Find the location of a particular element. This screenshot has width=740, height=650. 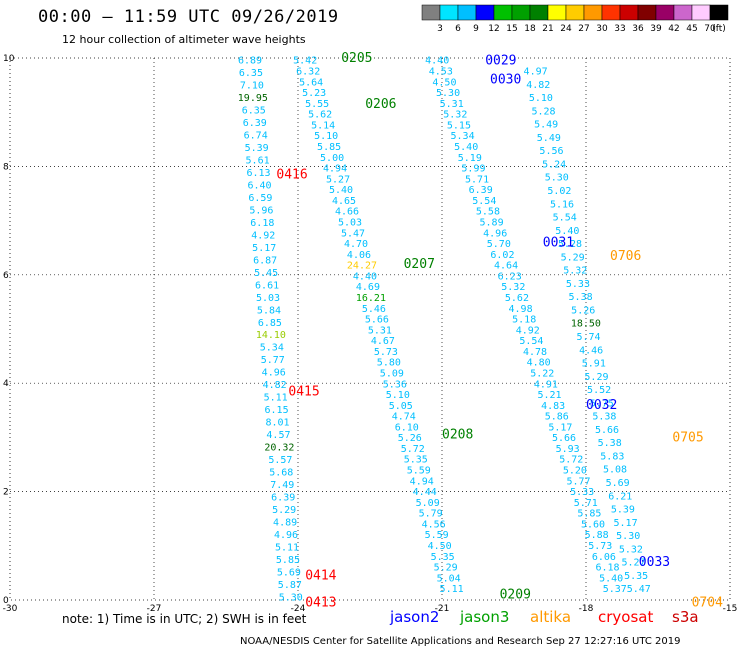

wave-height-value: 6.23 is located at coordinates (510, 276).